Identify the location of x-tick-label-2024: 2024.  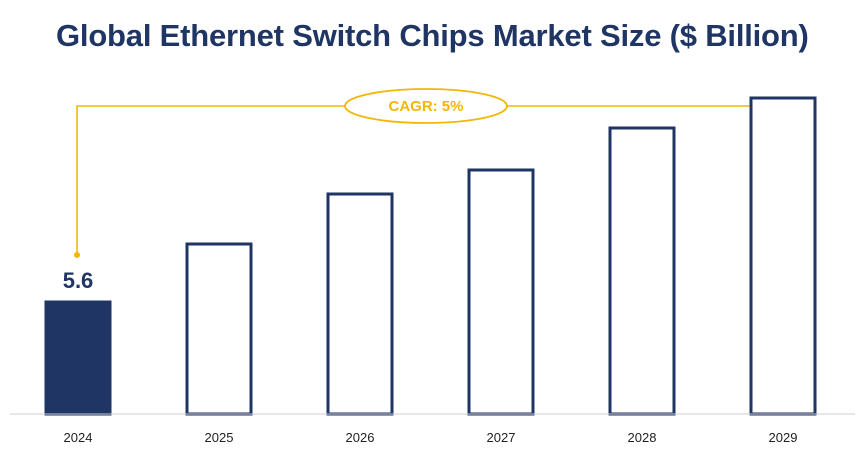
(78, 437).